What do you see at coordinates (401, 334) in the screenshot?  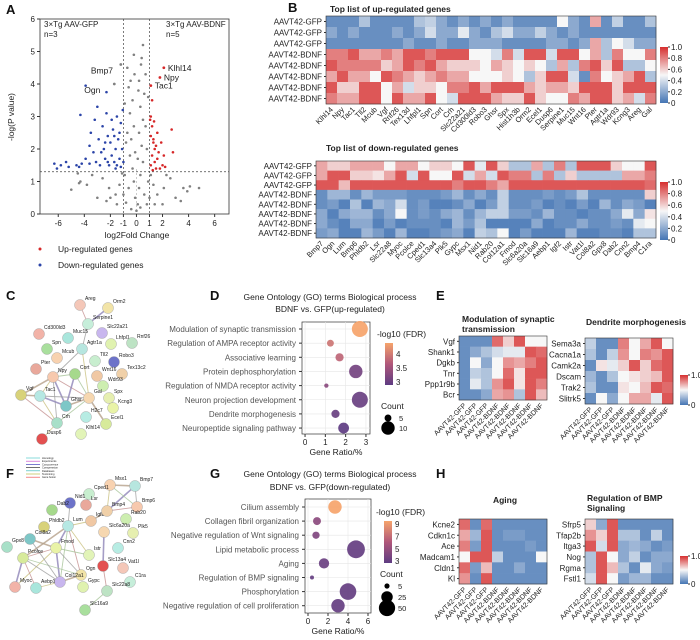 I see `colorbar-title: -log10 (FDR)` at bounding box center [401, 334].